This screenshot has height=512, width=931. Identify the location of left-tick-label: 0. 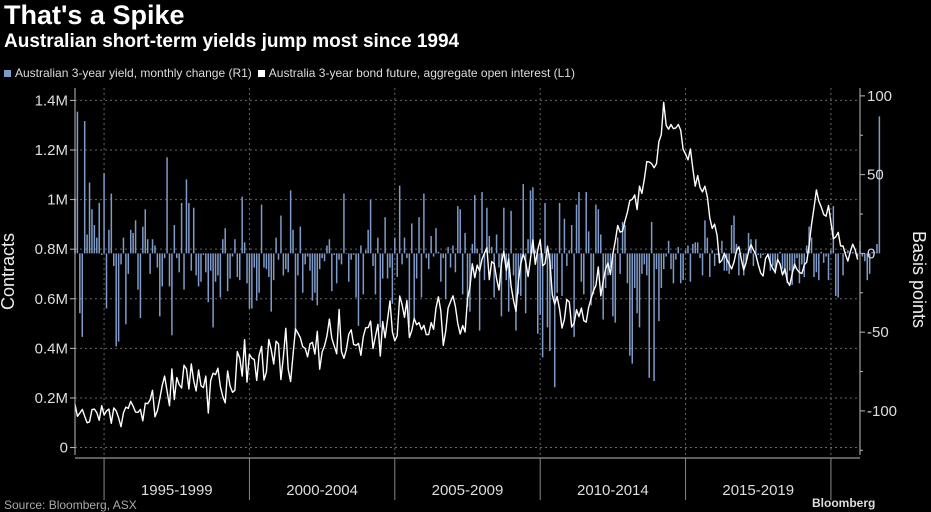
(64, 448).